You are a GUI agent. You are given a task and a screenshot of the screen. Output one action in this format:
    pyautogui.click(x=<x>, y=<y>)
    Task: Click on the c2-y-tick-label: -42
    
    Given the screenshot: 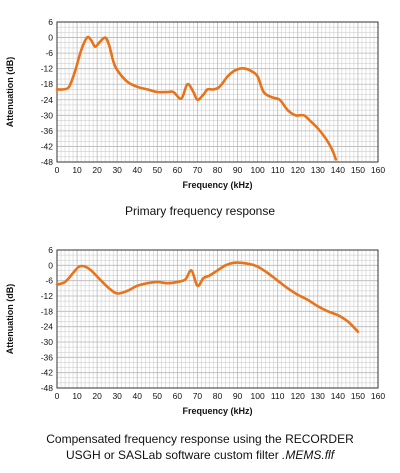 What is the action you would take?
    pyautogui.click(x=47, y=373)
    